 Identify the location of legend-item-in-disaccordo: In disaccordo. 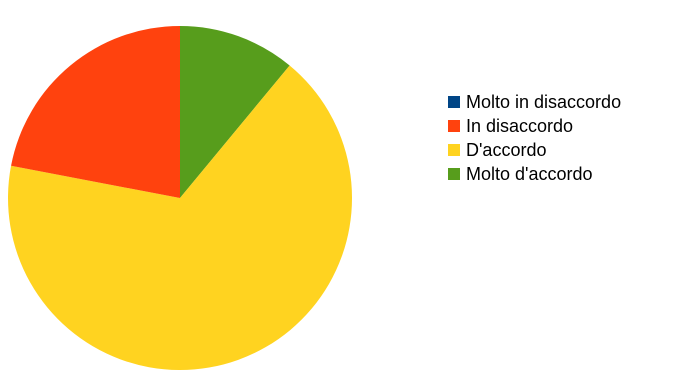
(534, 126).